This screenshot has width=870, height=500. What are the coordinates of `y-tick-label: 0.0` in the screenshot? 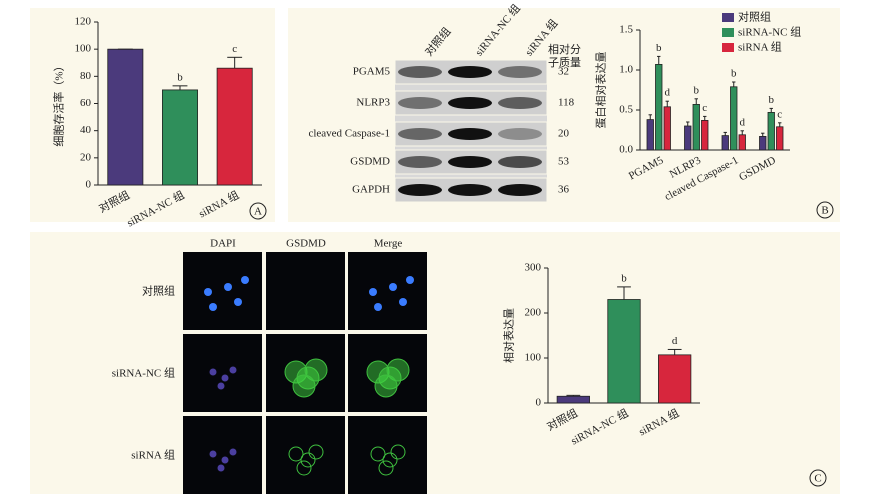 It's located at (626, 150).